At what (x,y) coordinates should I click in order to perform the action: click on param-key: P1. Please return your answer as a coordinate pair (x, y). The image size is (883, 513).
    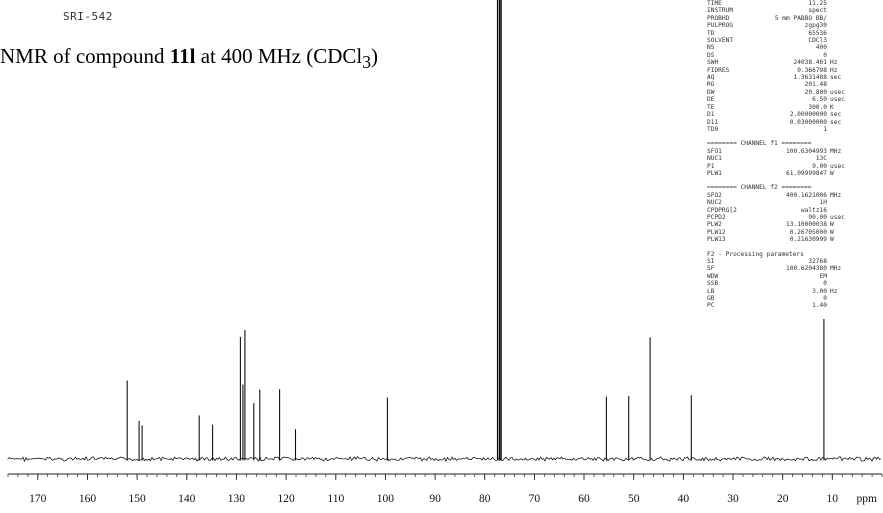
    Looking at the image, I should click on (711, 166).